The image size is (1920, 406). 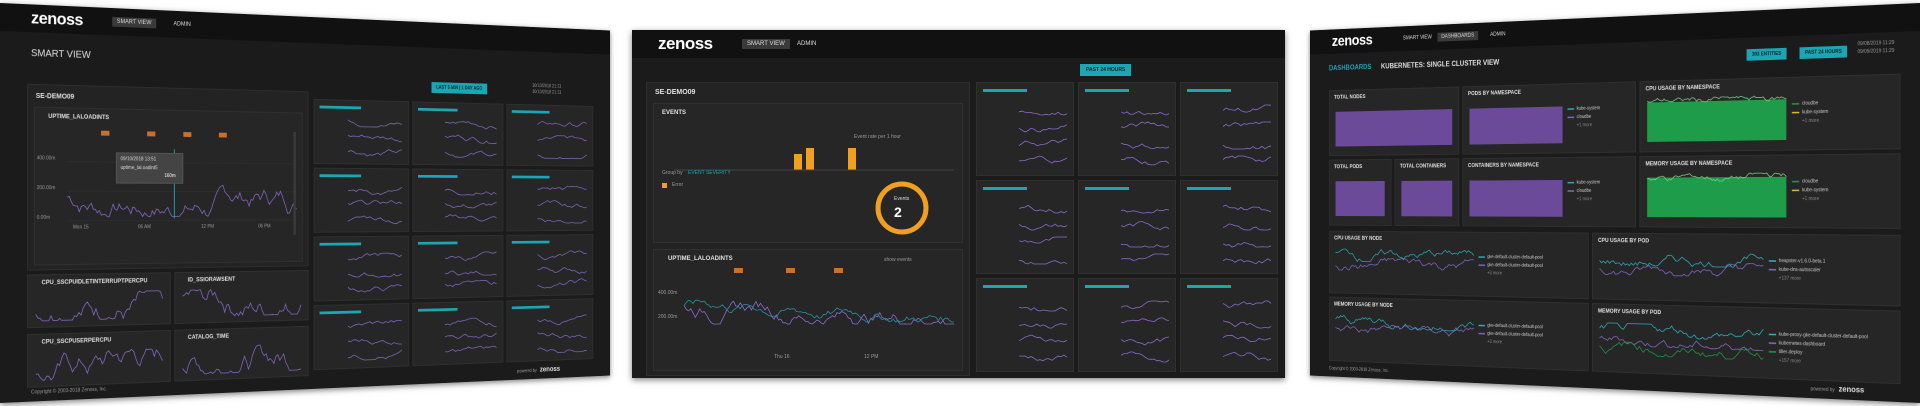 I want to click on scrollbar, so click(x=294, y=183).